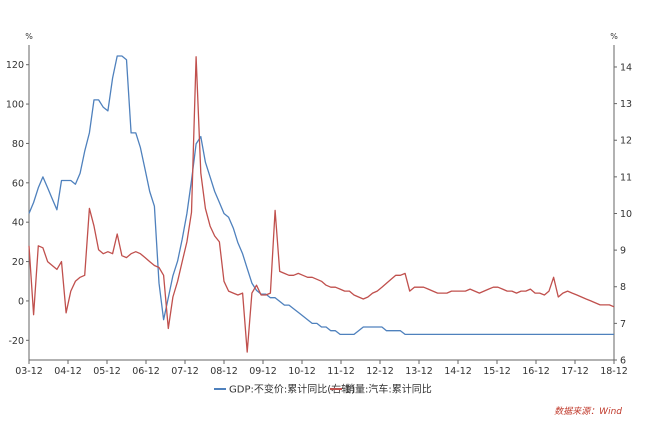 Image resolution: width=650 pixels, height=441 pixels. Describe the element at coordinates (458, 371) in the screenshot. I see `x-tick-label: 14-12` at that location.